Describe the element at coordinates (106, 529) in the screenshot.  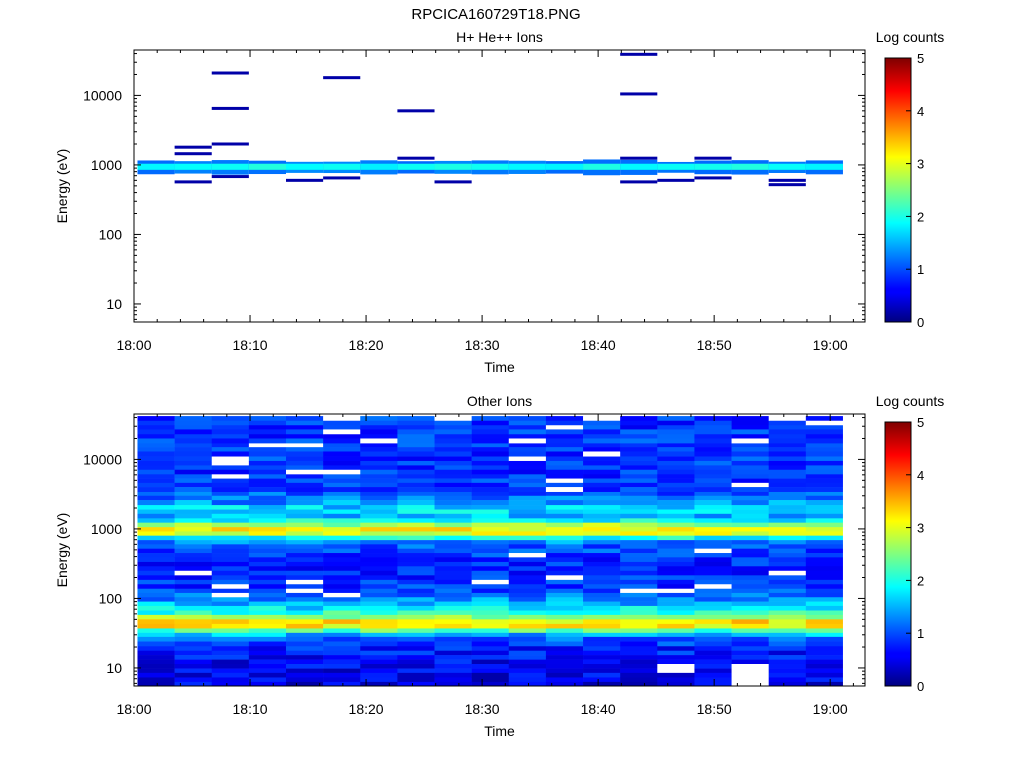
I see `y-tick-label: 1000` at that location.